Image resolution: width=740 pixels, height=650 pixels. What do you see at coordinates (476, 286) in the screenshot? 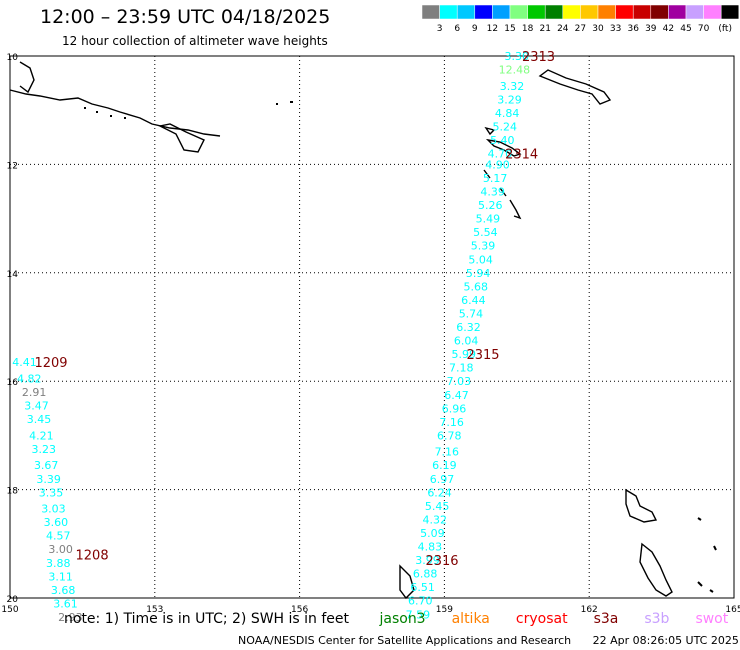
I see `wave-height-value: 5.68` at bounding box center [476, 286].